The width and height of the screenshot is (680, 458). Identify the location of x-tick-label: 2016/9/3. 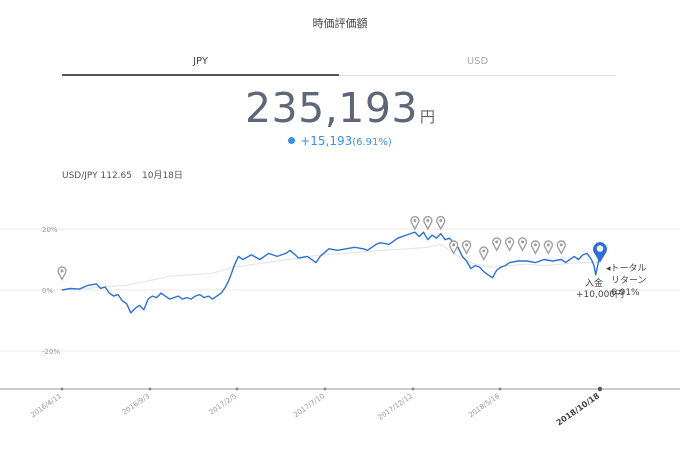
(136, 404).